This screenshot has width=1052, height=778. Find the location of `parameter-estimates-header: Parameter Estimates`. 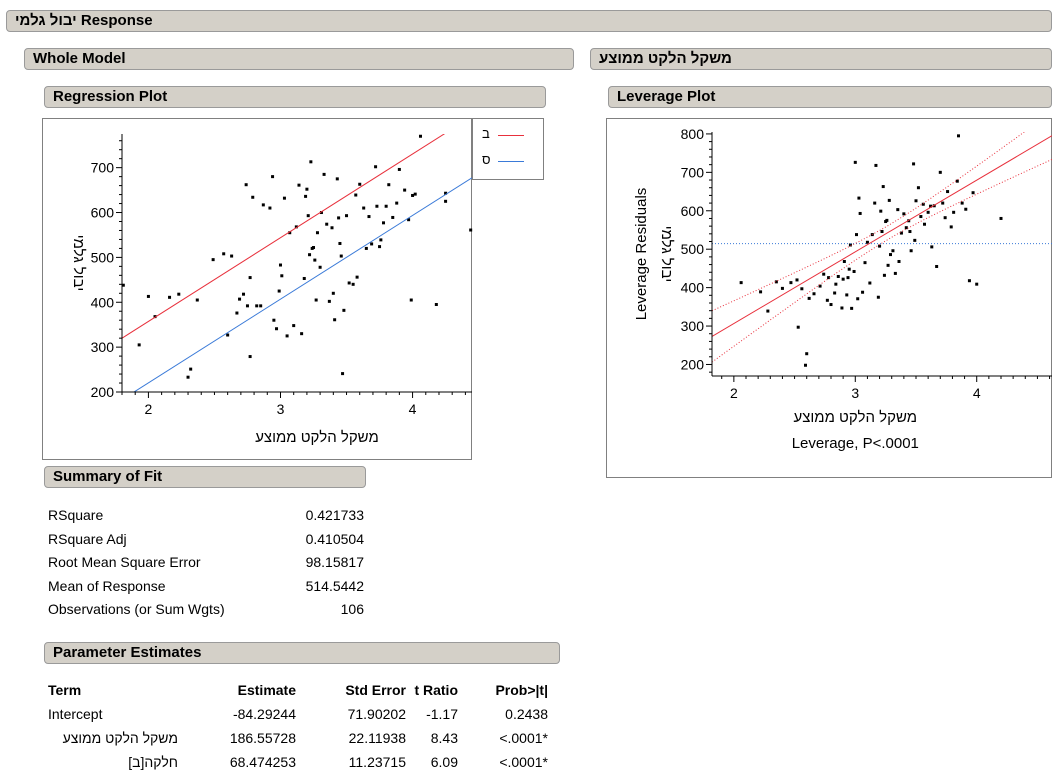

parameter-estimates-header: Parameter Estimates is located at coordinates (302, 653).